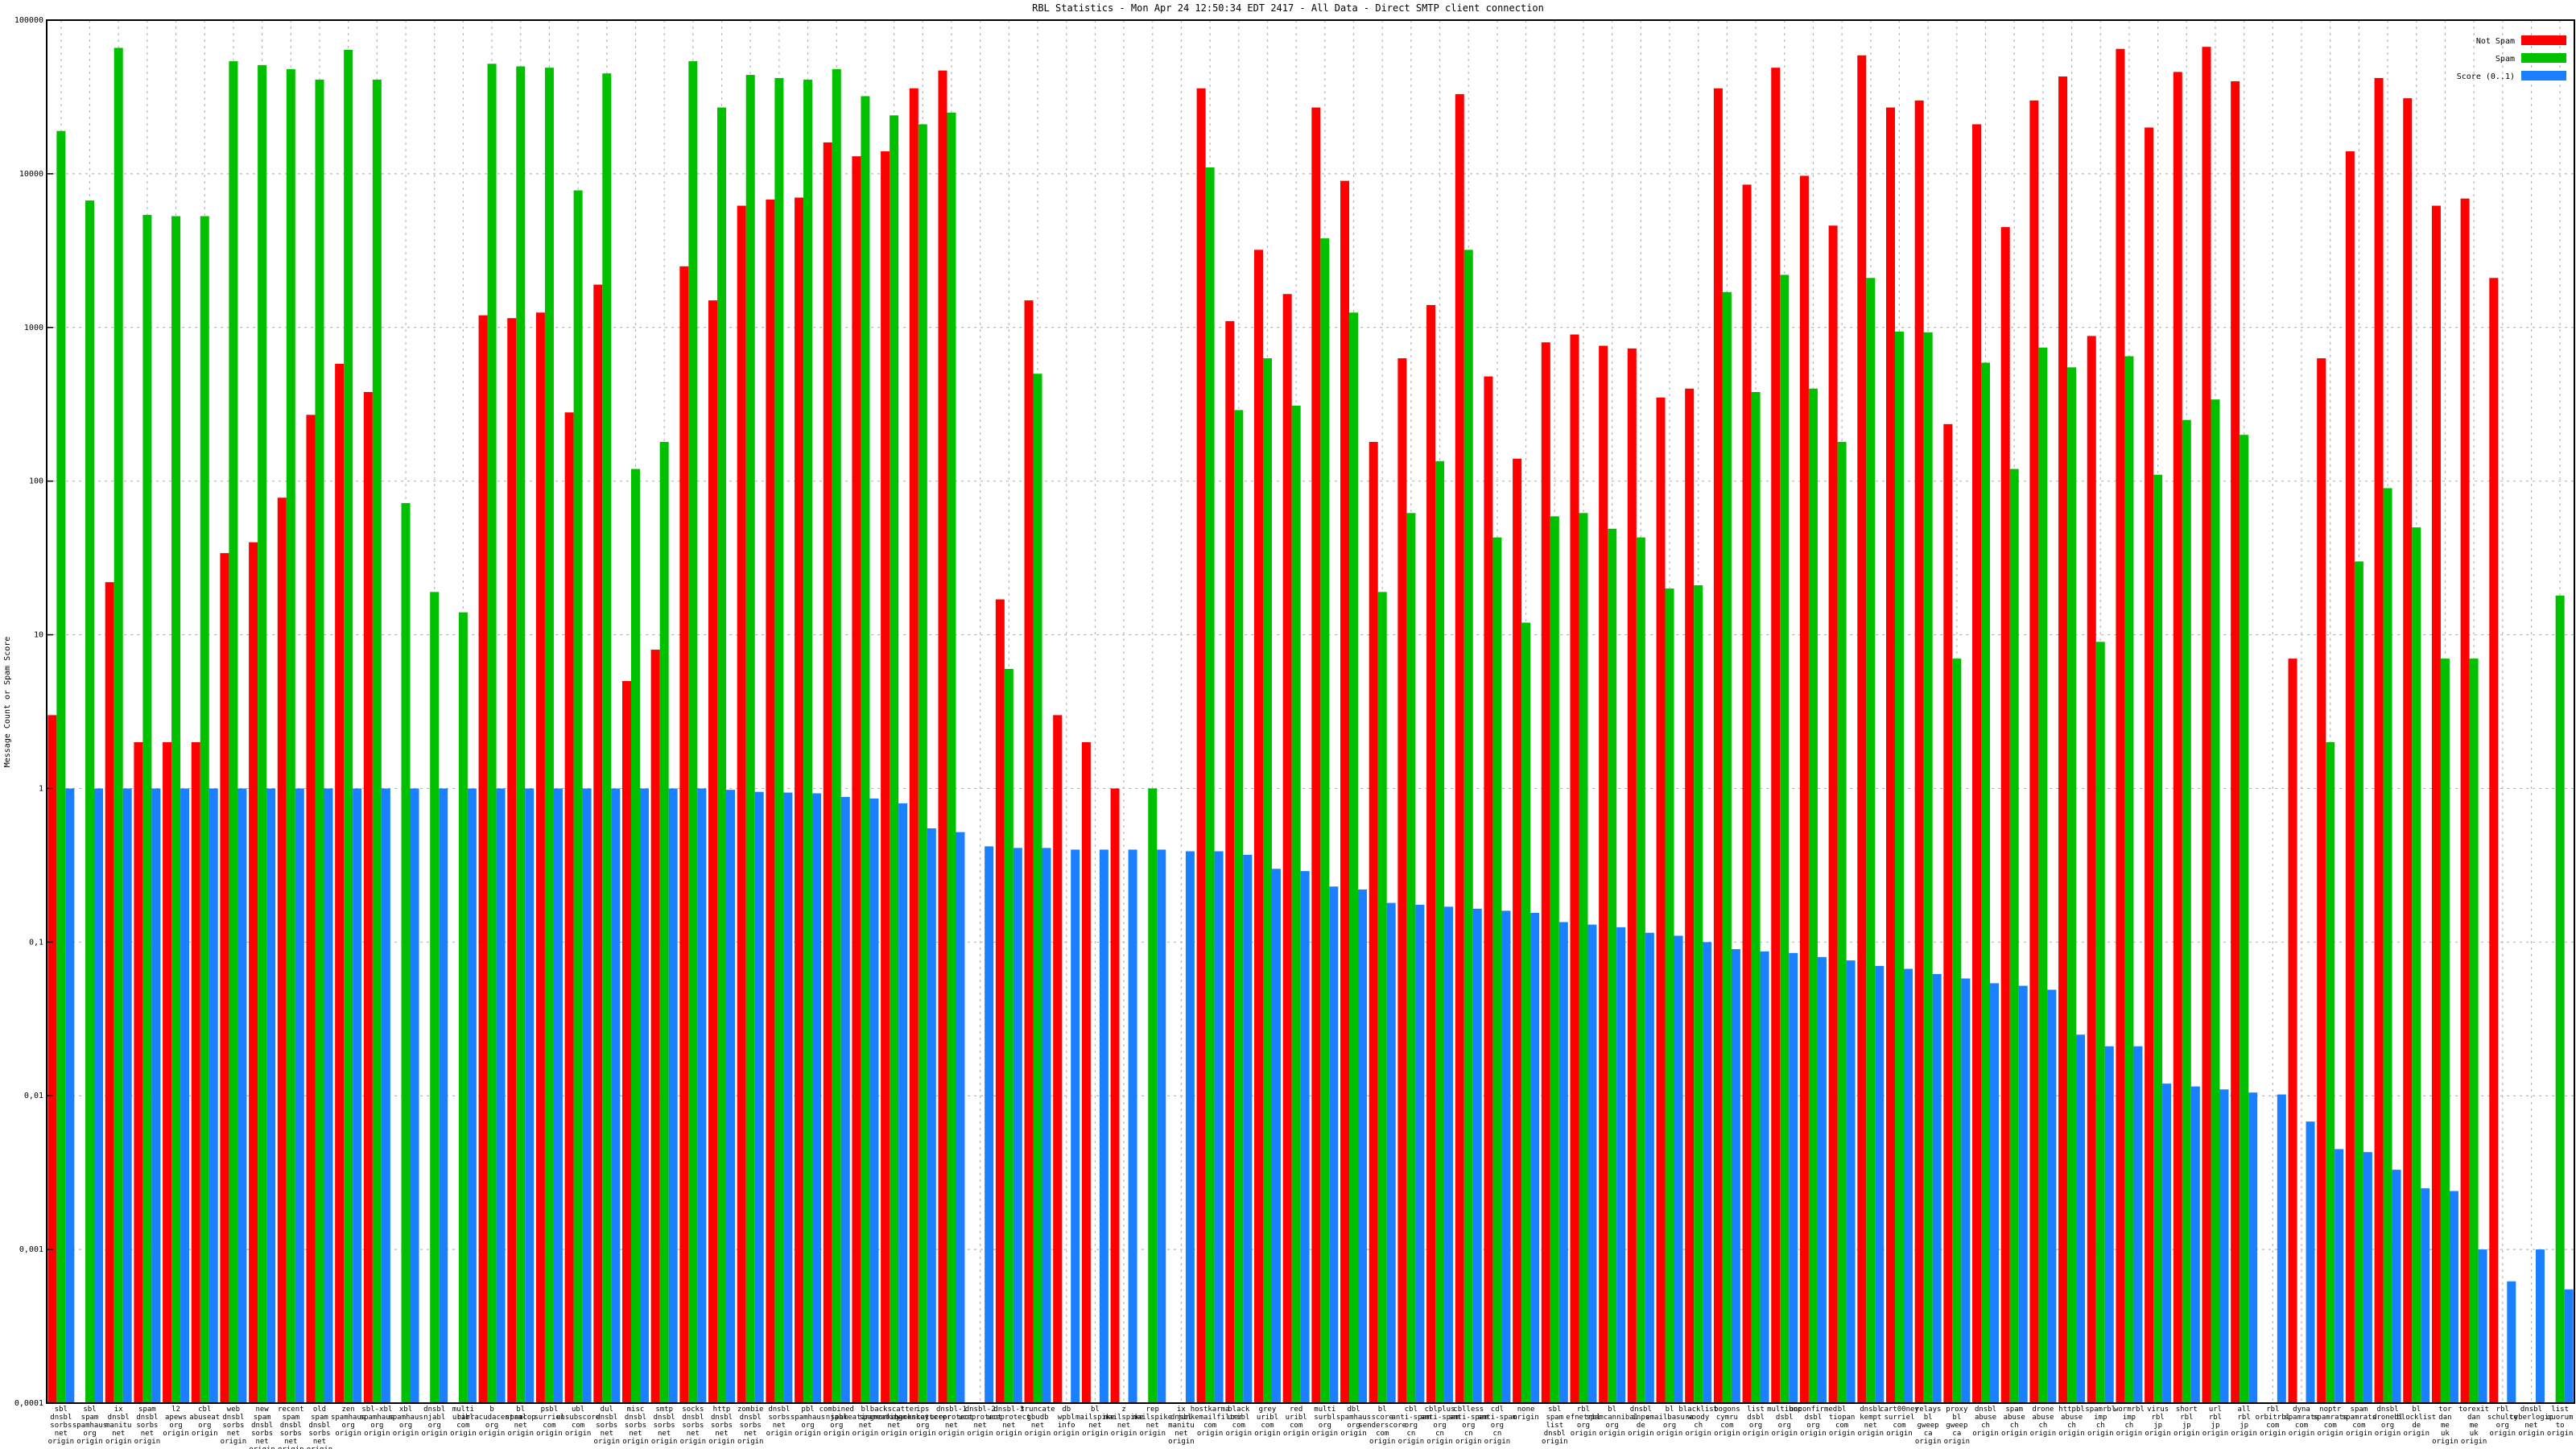  I want to click on y-tick-label: 100, so click(36, 482).